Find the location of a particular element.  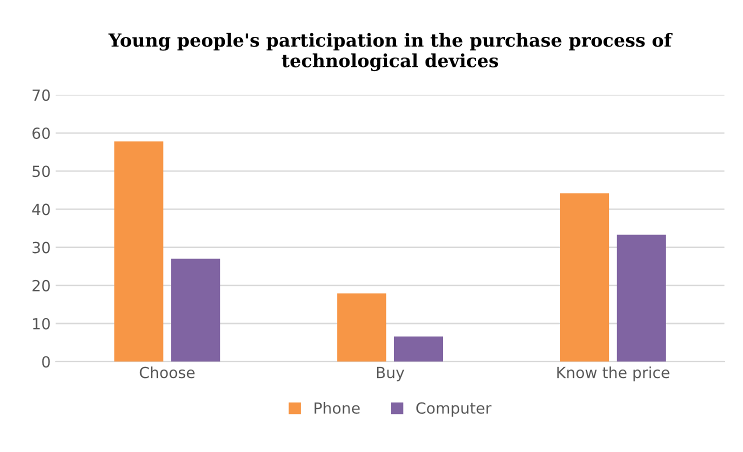

legend-label: Computer is located at coordinates (454, 409).